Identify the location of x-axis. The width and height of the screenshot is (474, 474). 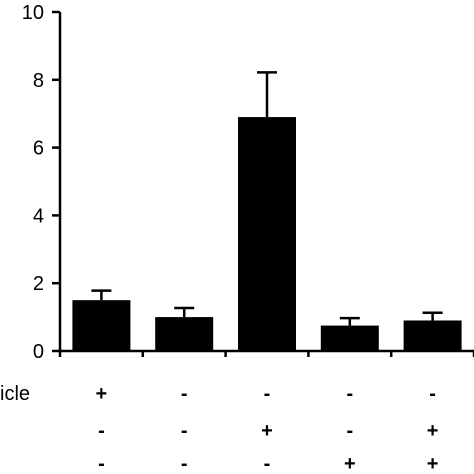
(266, 353).